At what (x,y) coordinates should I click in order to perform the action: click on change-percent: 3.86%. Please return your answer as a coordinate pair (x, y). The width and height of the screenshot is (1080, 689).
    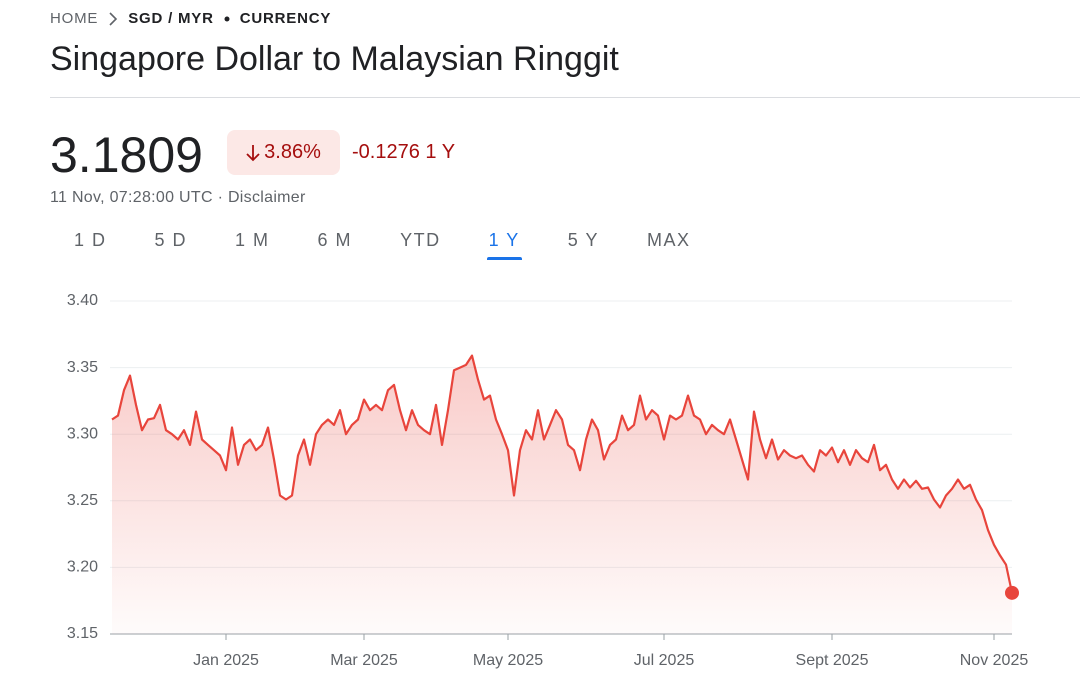
    Looking at the image, I should click on (292, 152).